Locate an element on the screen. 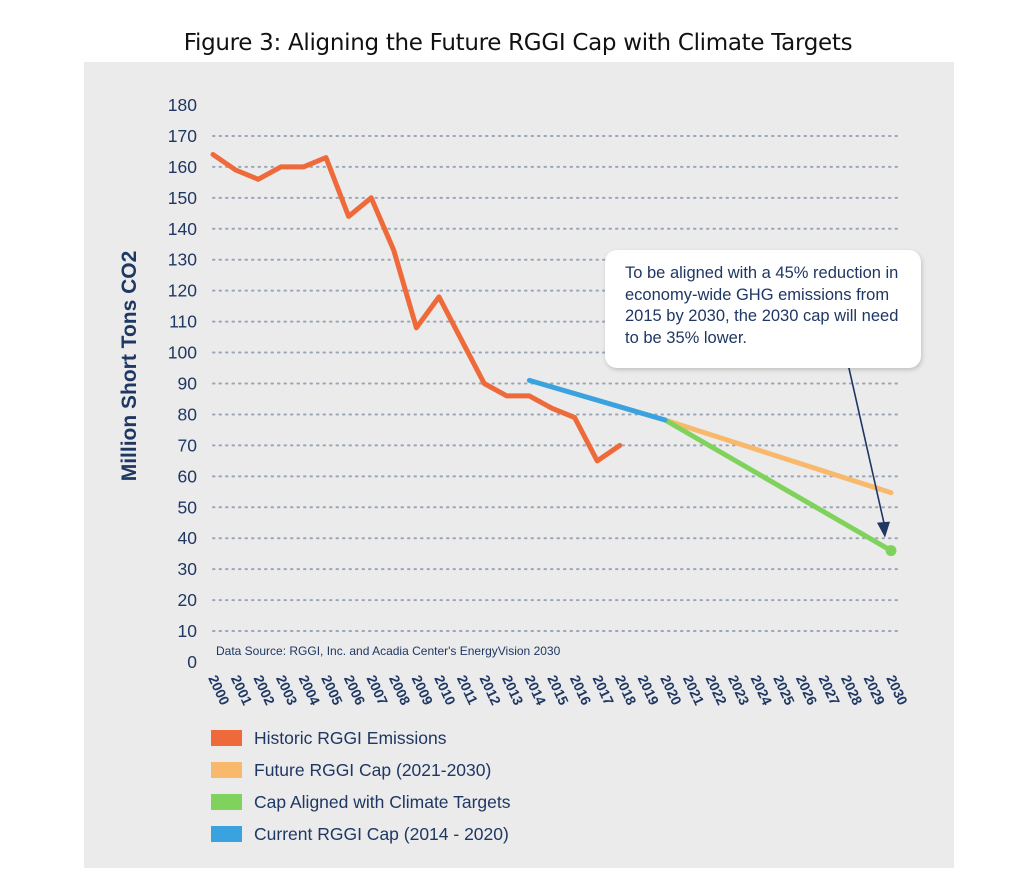 Image resolution: width=1036 pixels, height=888 pixels. x-tick-label: 2011 is located at coordinates (467, 690).